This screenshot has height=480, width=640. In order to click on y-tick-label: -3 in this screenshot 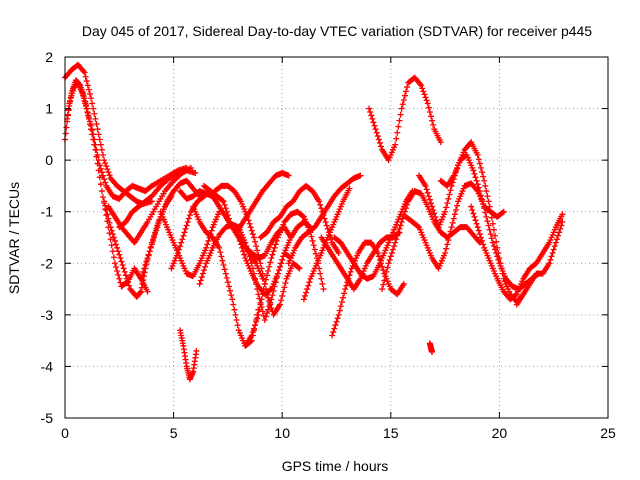, I will do `click(47, 315)`.